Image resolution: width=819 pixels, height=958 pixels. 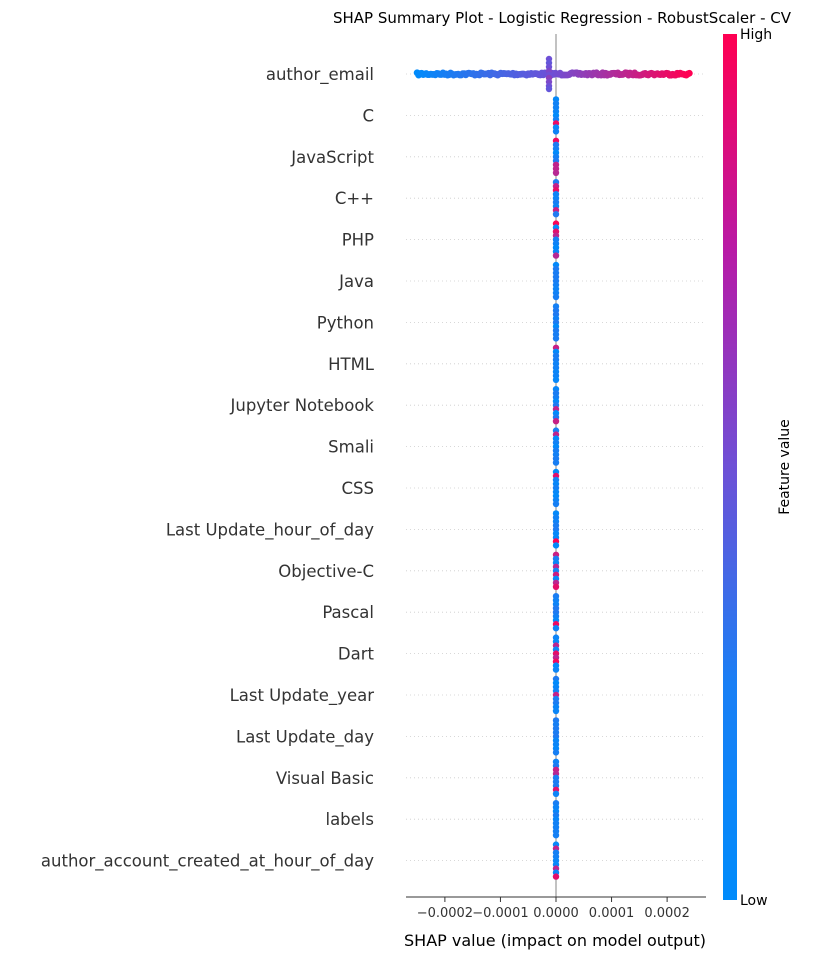 I want to click on colorbar, so click(x=730, y=467).